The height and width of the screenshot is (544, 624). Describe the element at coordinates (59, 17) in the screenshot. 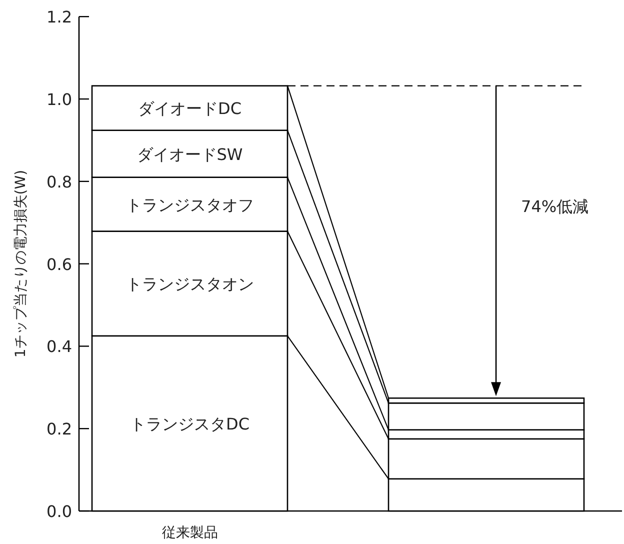

I see `y-tick-label: 1.2` at that location.